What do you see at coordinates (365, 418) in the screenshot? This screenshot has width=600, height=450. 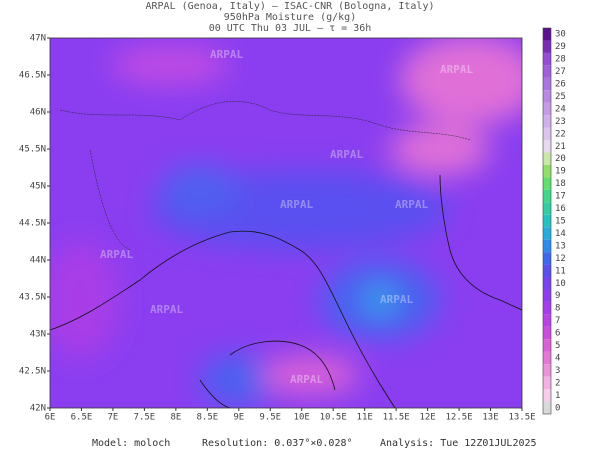 I see `lon-label: 11E` at bounding box center [365, 418].